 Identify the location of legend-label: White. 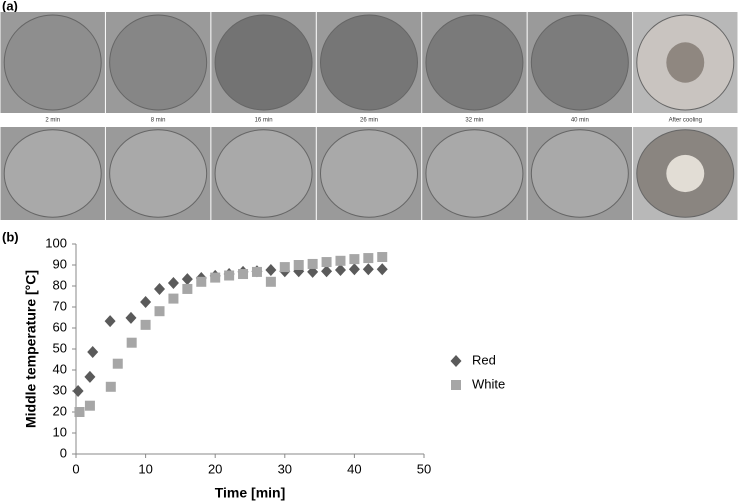
(488, 383).